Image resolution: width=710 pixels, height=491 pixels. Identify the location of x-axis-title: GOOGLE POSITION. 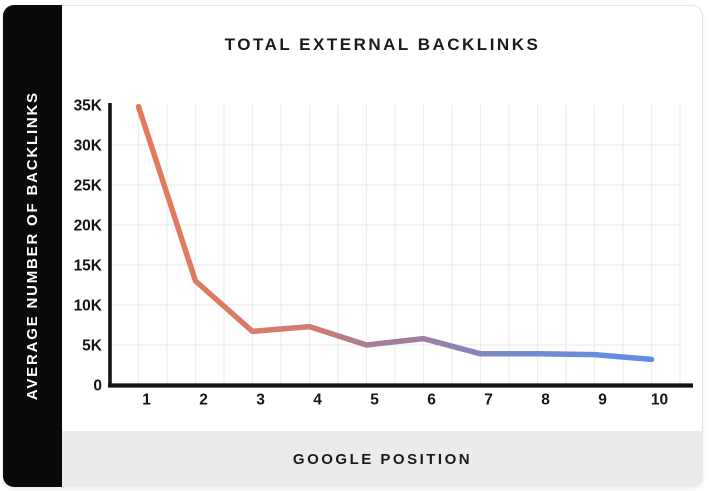
(382, 459).